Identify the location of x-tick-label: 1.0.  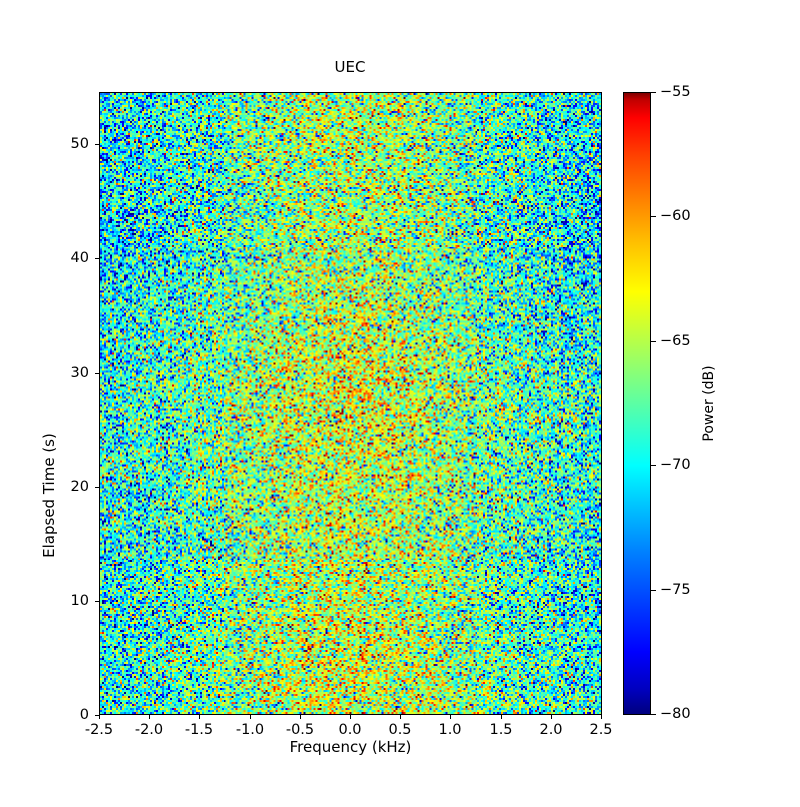
(450, 730).